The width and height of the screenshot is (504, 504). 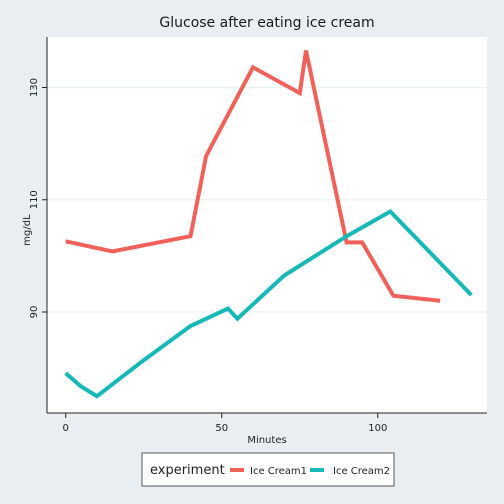 What do you see at coordinates (221, 428) in the screenshot?
I see `x-tick-label: 50` at bounding box center [221, 428].